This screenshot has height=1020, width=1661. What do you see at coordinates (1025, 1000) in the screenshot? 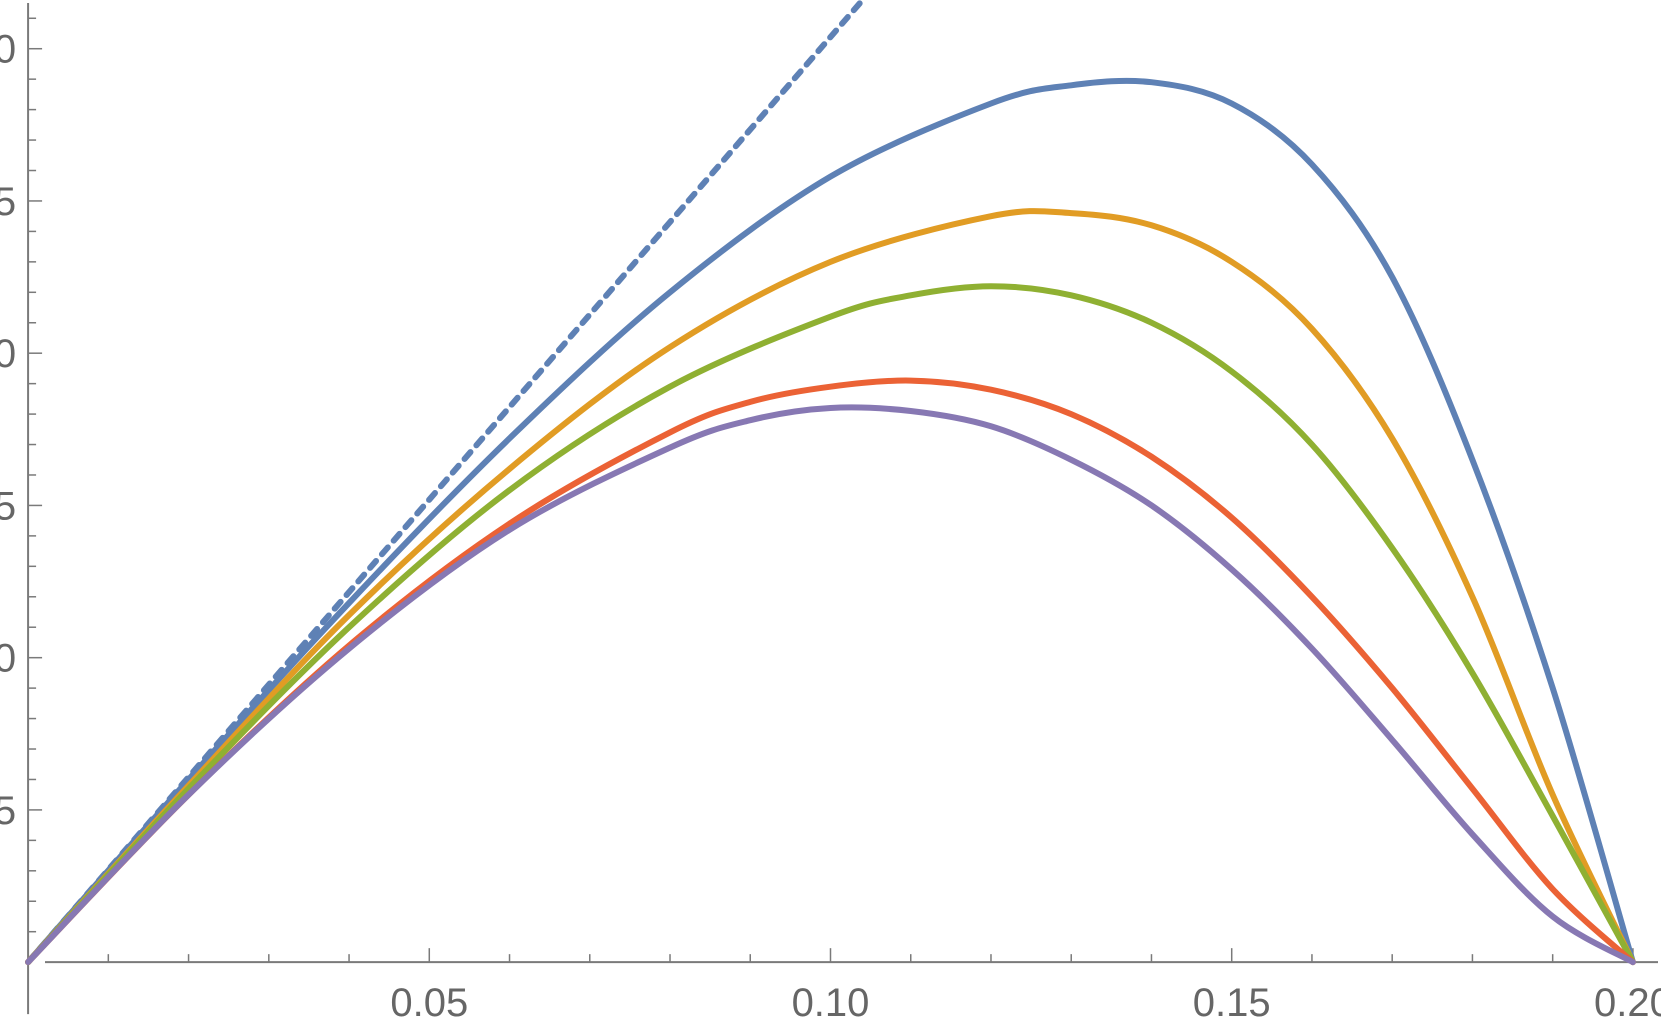
I see `x-tick-labels: 0.05 0.10 0.15 0.20` at bounding box center [1025, 1000].